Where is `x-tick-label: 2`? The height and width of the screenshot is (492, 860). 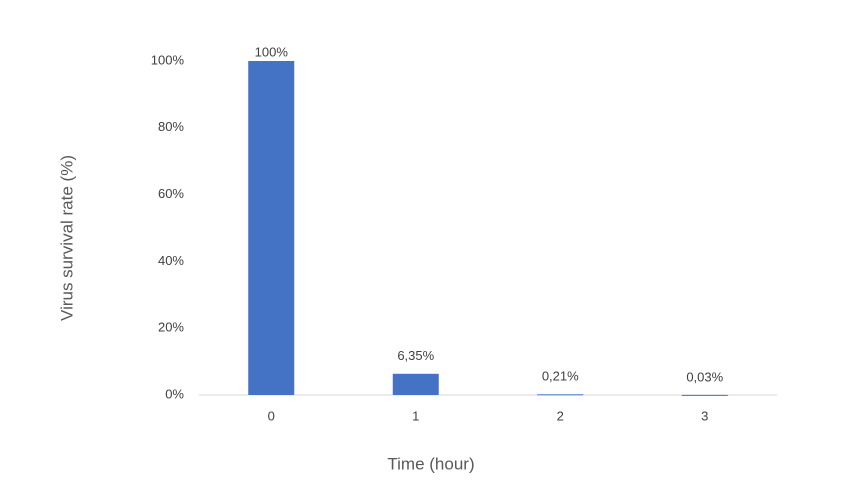
x-tick-label: 2 is located at coordinates (560, 415).